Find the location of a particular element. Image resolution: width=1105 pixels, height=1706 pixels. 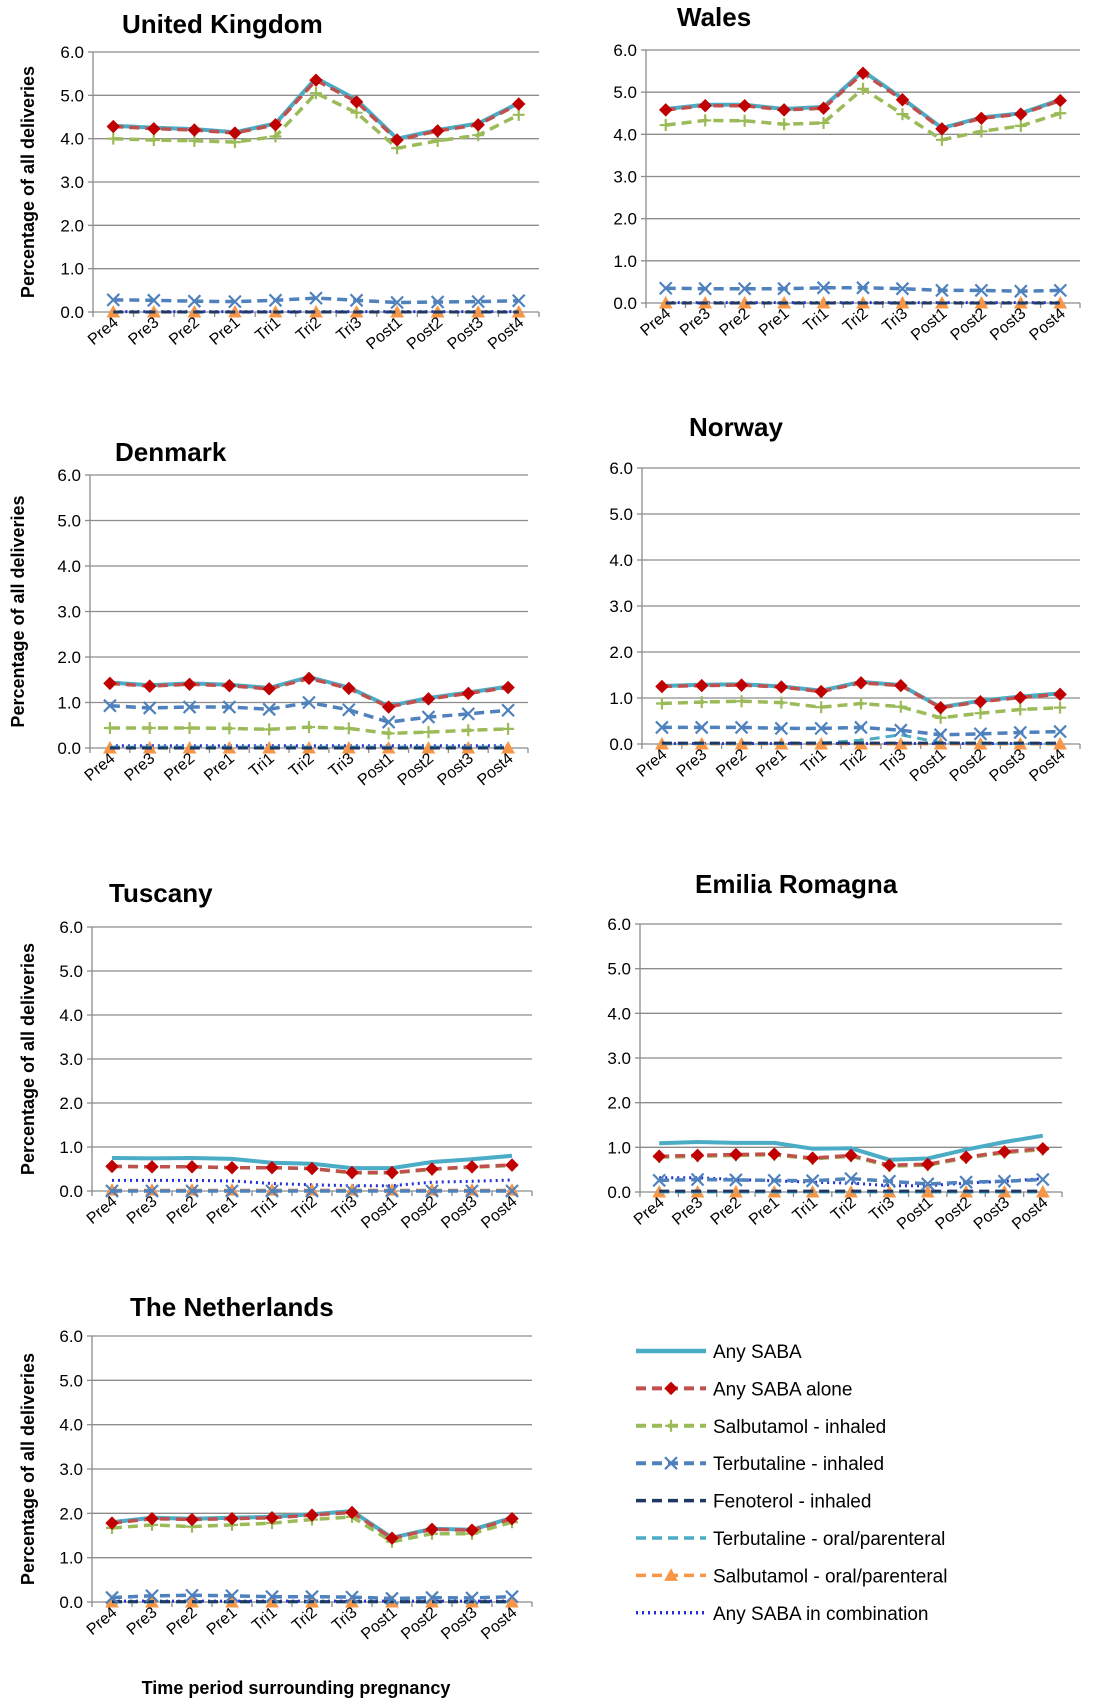

legend-label: Salbutamol - oral/parenteral is located at coordinates (830, 1576).